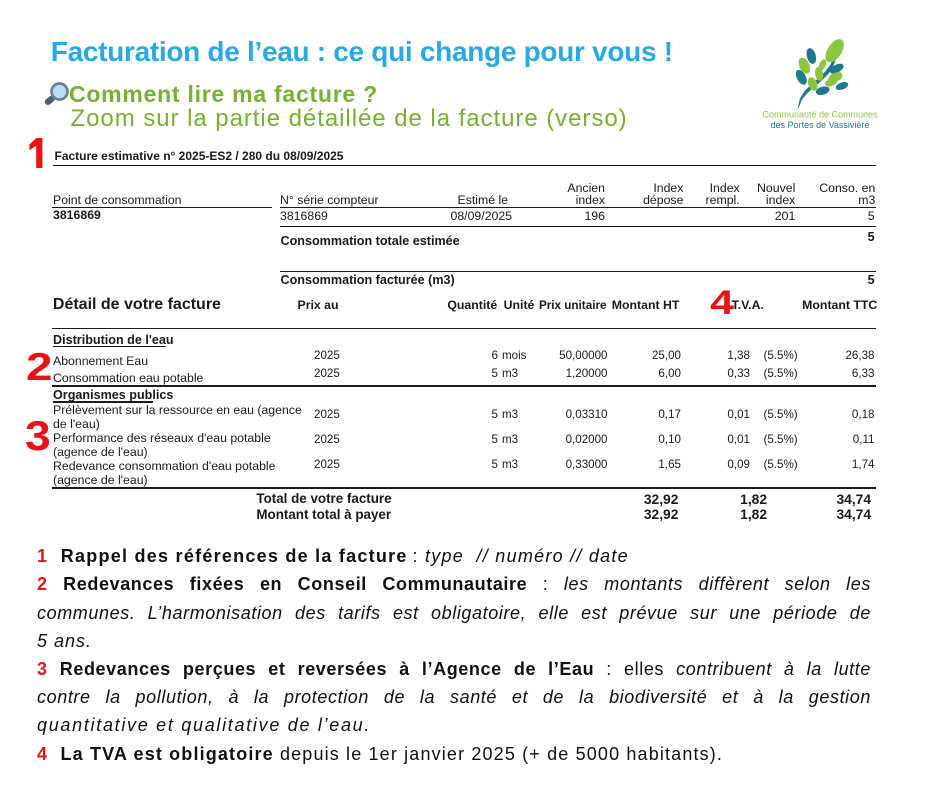 This screenshot has width=940, height=788. What do you see at coordinates (820, 125) in the screenshot?
I see `svg-text: des Portes de Vassivière` at bounding box center [820, 125].